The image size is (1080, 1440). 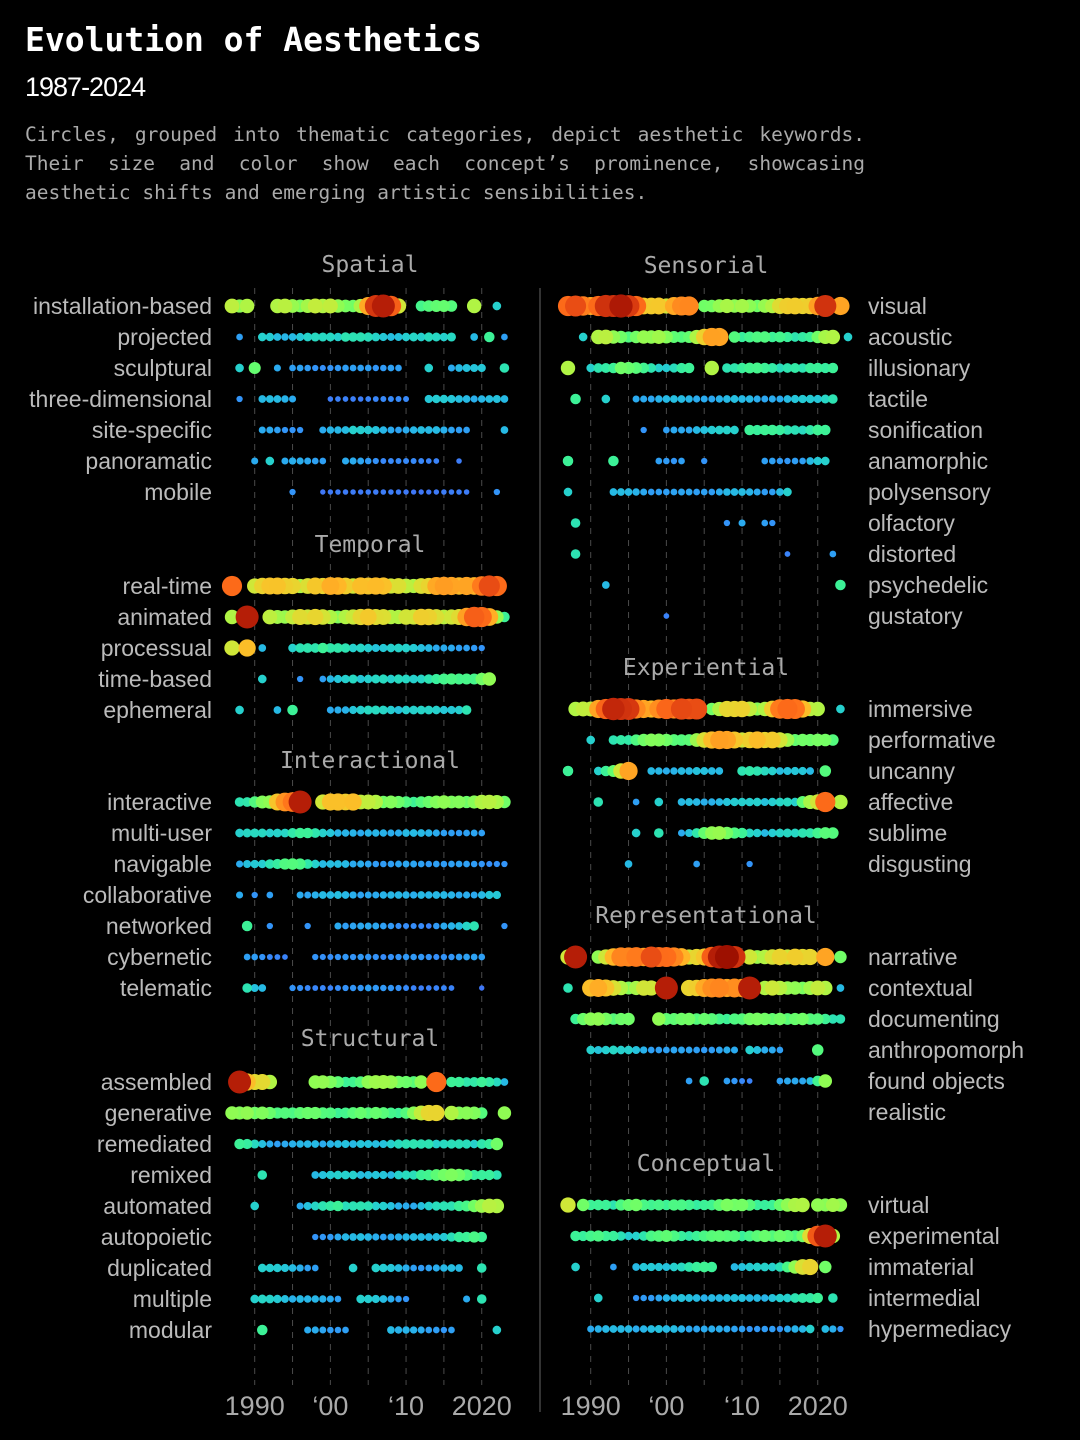 I want to click on keyword-label: autopoietic, so click(x=156, y=1237).